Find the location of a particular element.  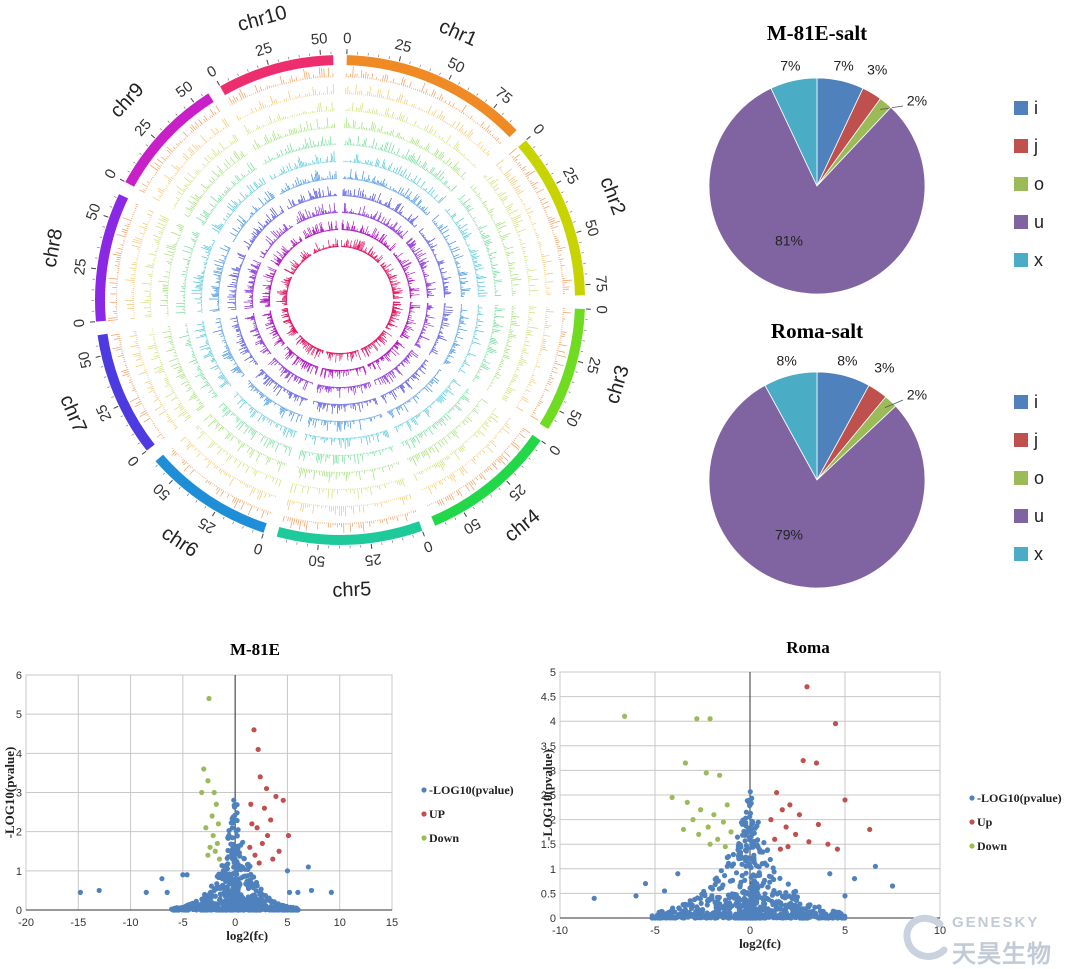

genesky-watermark: GENESKY 天昊生物 is located at coordinates (987, 938).